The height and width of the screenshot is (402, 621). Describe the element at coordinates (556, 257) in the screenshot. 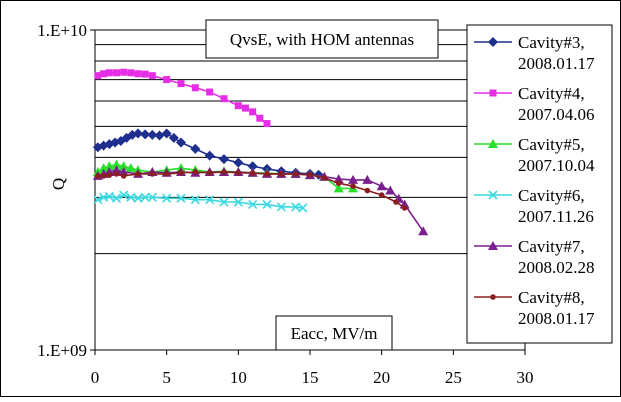

I see `legend-label: Cavity#7, 2008.02.28` at that location.